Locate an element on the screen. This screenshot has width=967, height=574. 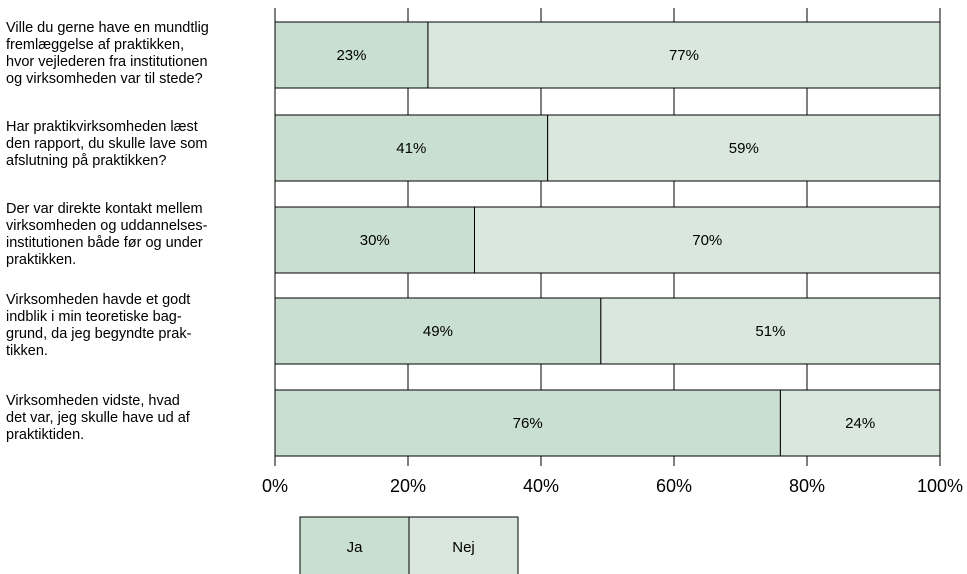
data-label: 49% is located at coordinates (438, 331).